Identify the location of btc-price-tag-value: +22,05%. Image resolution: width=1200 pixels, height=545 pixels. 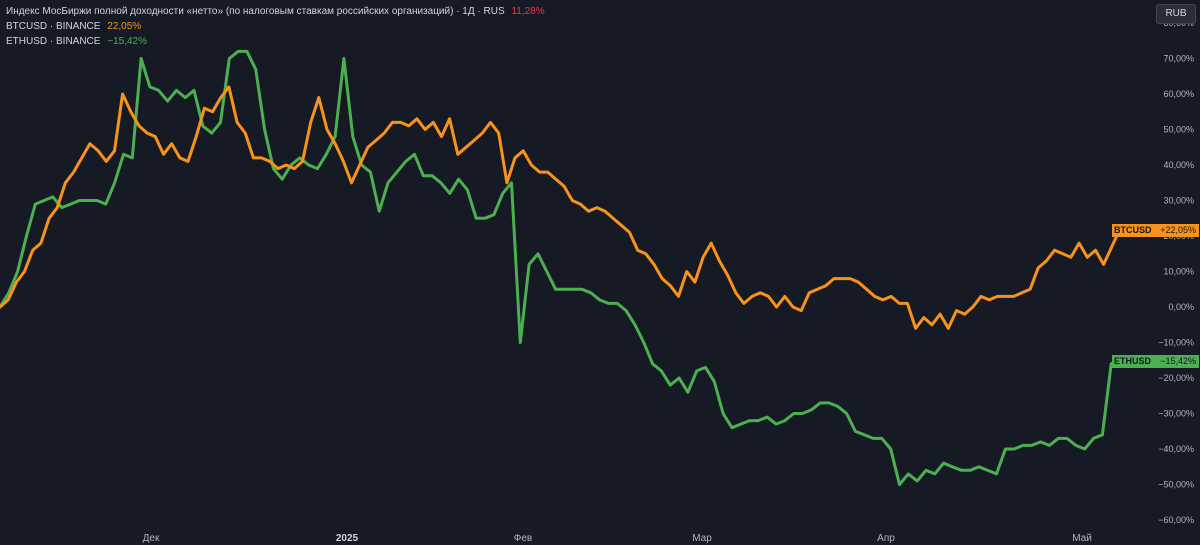
(1176, 230).